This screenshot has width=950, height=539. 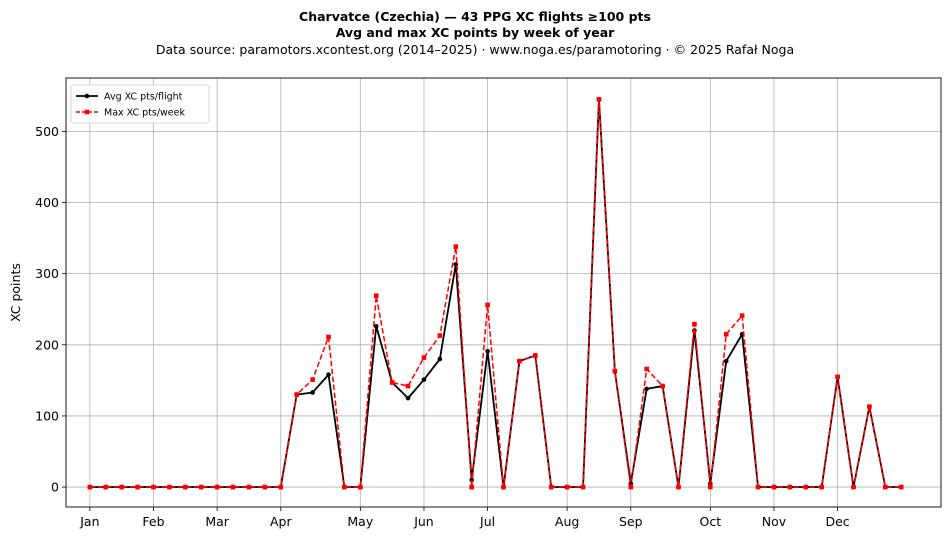 What do you see at coordinates (89, 521) in the screenshot?
I see `x-tick-label: Jan` at bounding box center [89, 521].